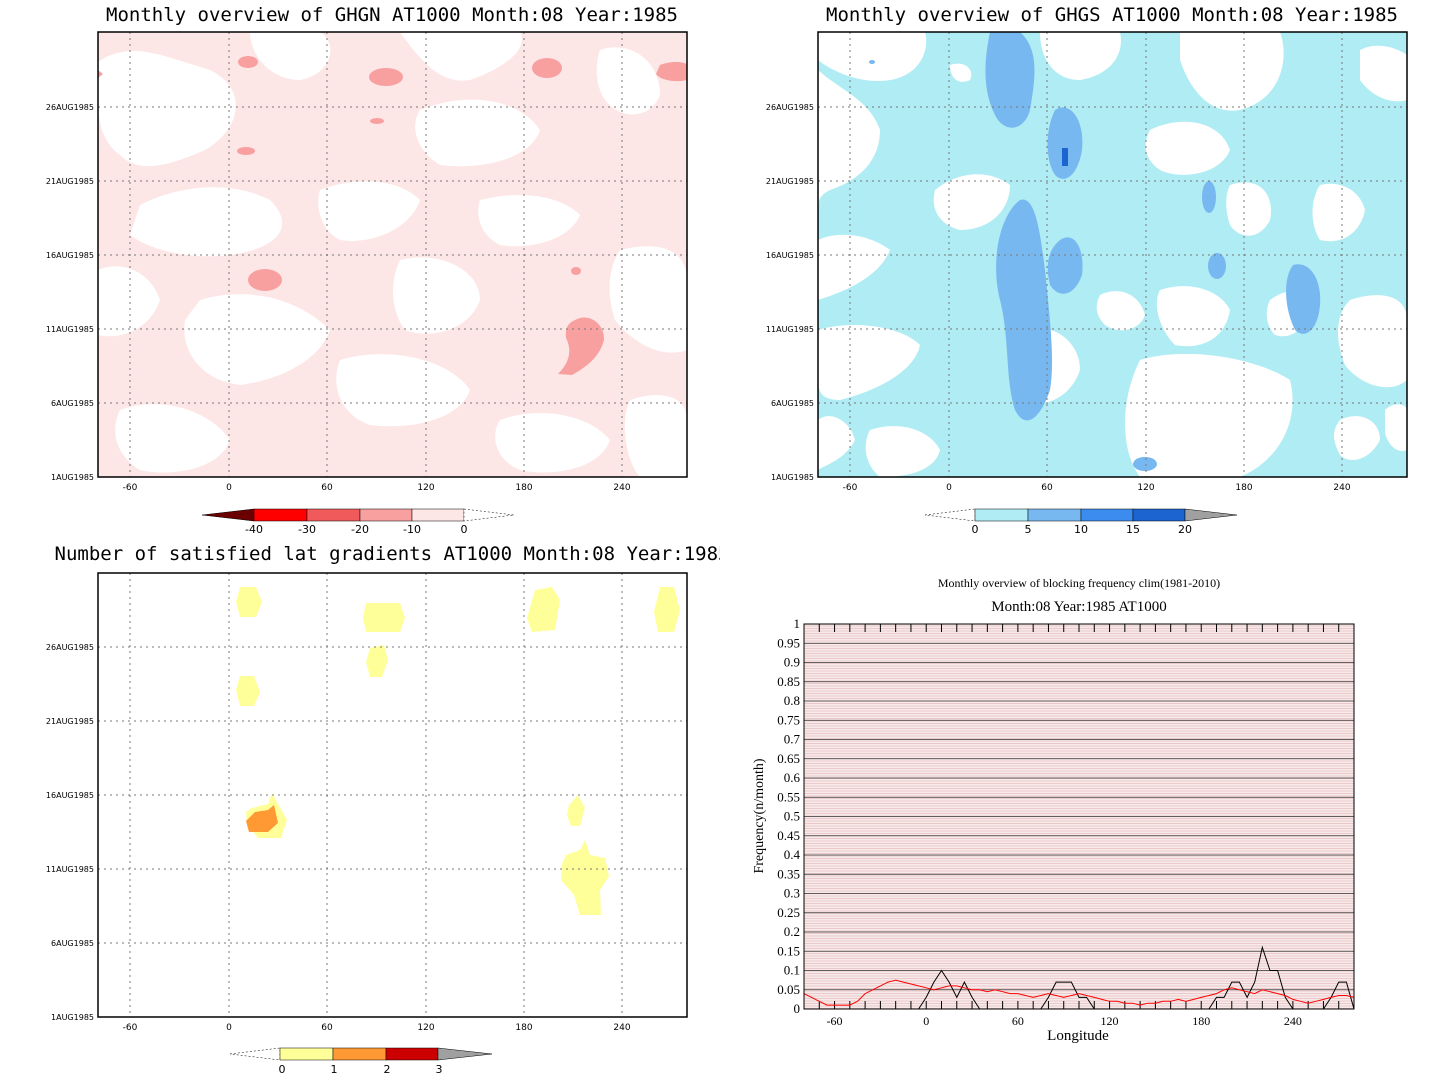 This screenshot has width=1440, height=1091. Describe the element at coordinates (307, 529) in the screenshot. I see `colorbar-label: -30` at that location.